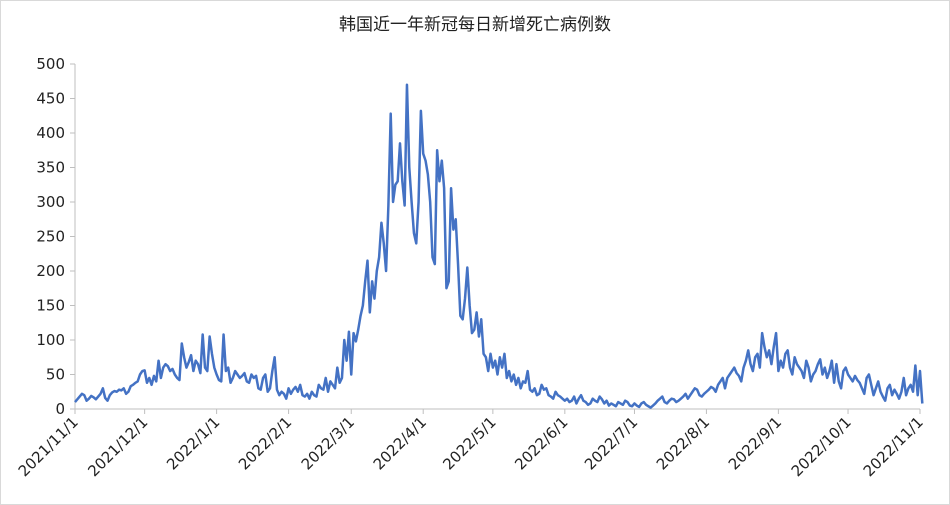 The image size is (950, 505). I want to click on y-tick-label: 0, so click(60, 409).